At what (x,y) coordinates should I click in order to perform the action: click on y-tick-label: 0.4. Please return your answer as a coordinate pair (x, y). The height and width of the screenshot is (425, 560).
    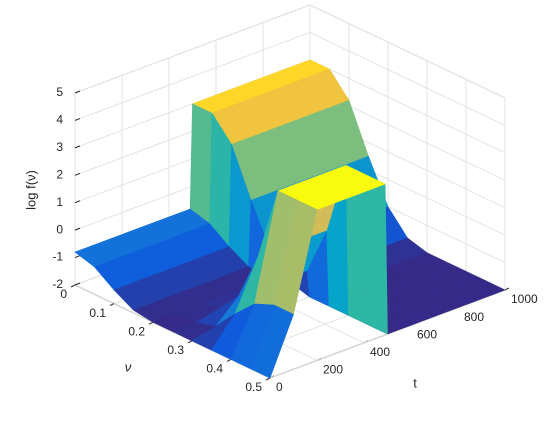
    Looking at the image, I should click on (214, 369).